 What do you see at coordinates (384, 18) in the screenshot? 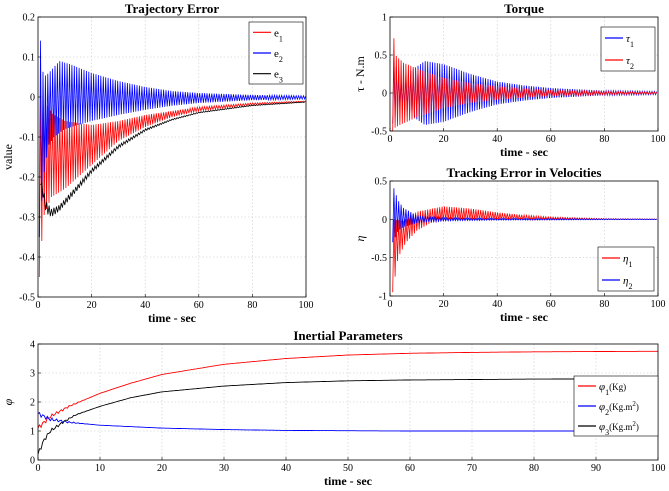
I see `torque-ytick-label: 1` at bounding box center [384, 18].